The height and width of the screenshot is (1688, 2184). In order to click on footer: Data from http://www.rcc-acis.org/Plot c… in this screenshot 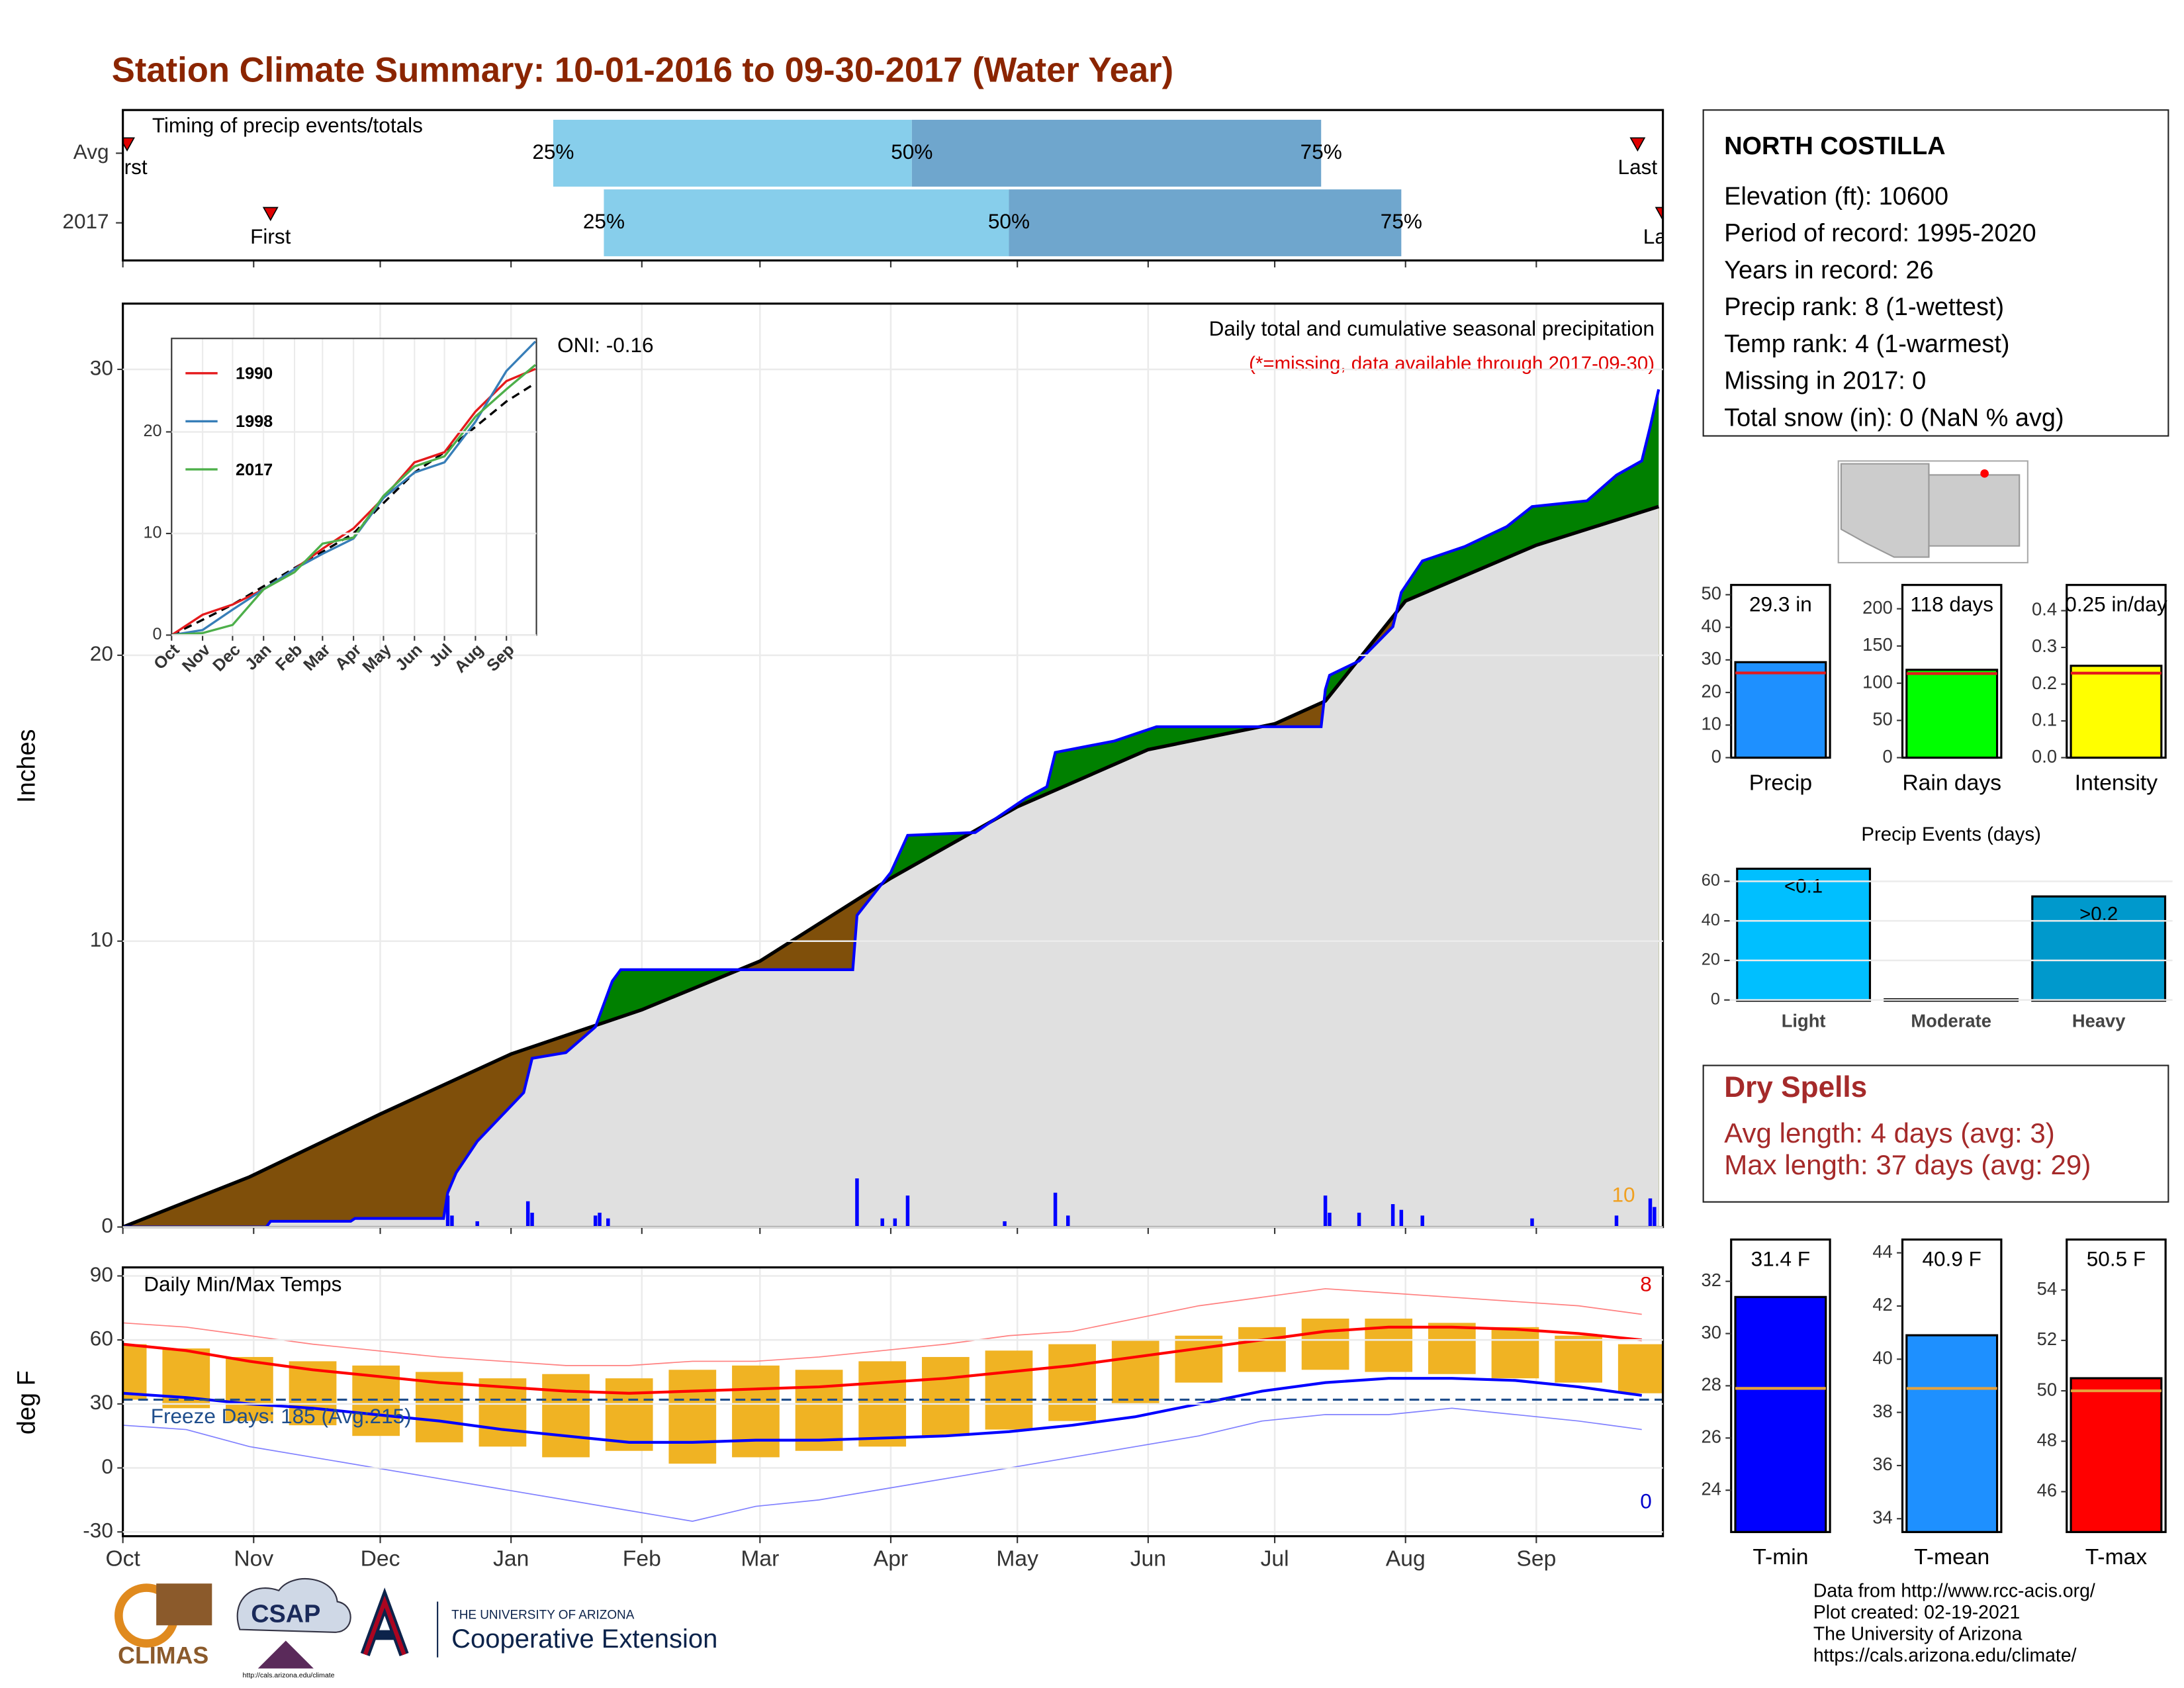, I will do `click(1954, 1623)`.